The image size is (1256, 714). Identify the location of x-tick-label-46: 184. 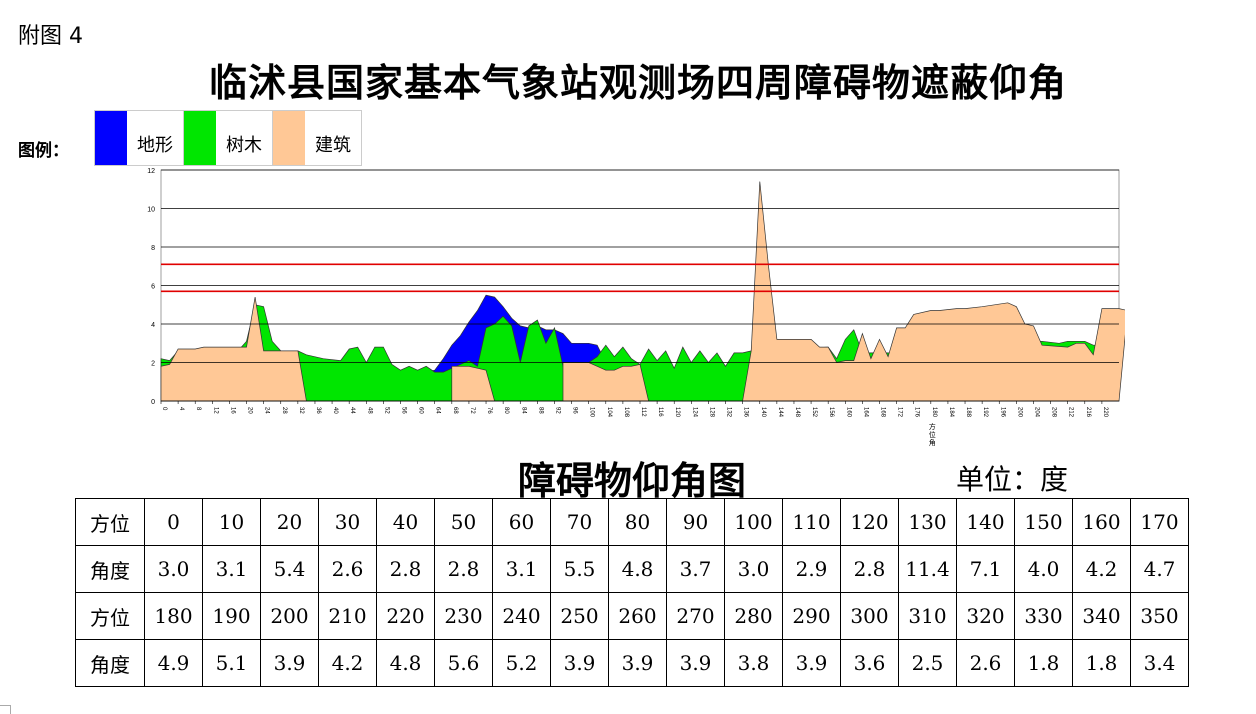
(951, 412).